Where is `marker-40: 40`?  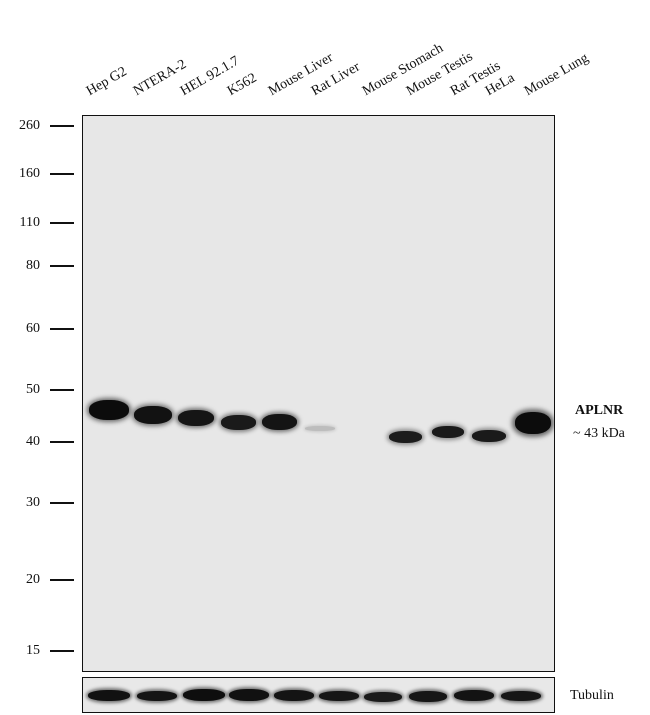
marker-40: 40 is located at coordinates (33, 441).